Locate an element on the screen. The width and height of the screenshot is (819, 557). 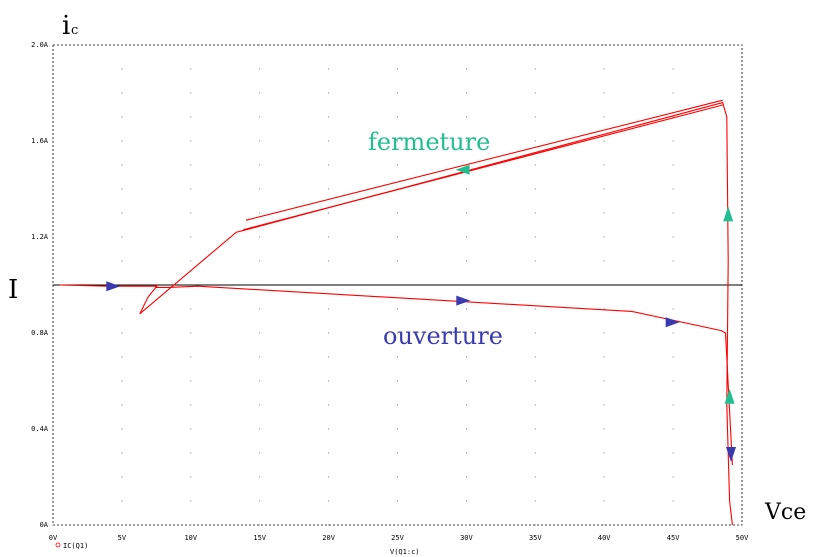
legend: IC(Q1) is located at coordinates (71, 546).